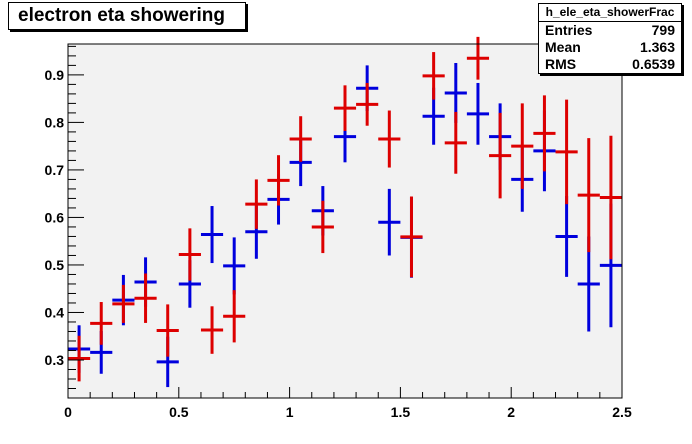 The height and width of the screenshot is (444, 692). I want to click on y-tick-label: 0.8, so click(55, 122).